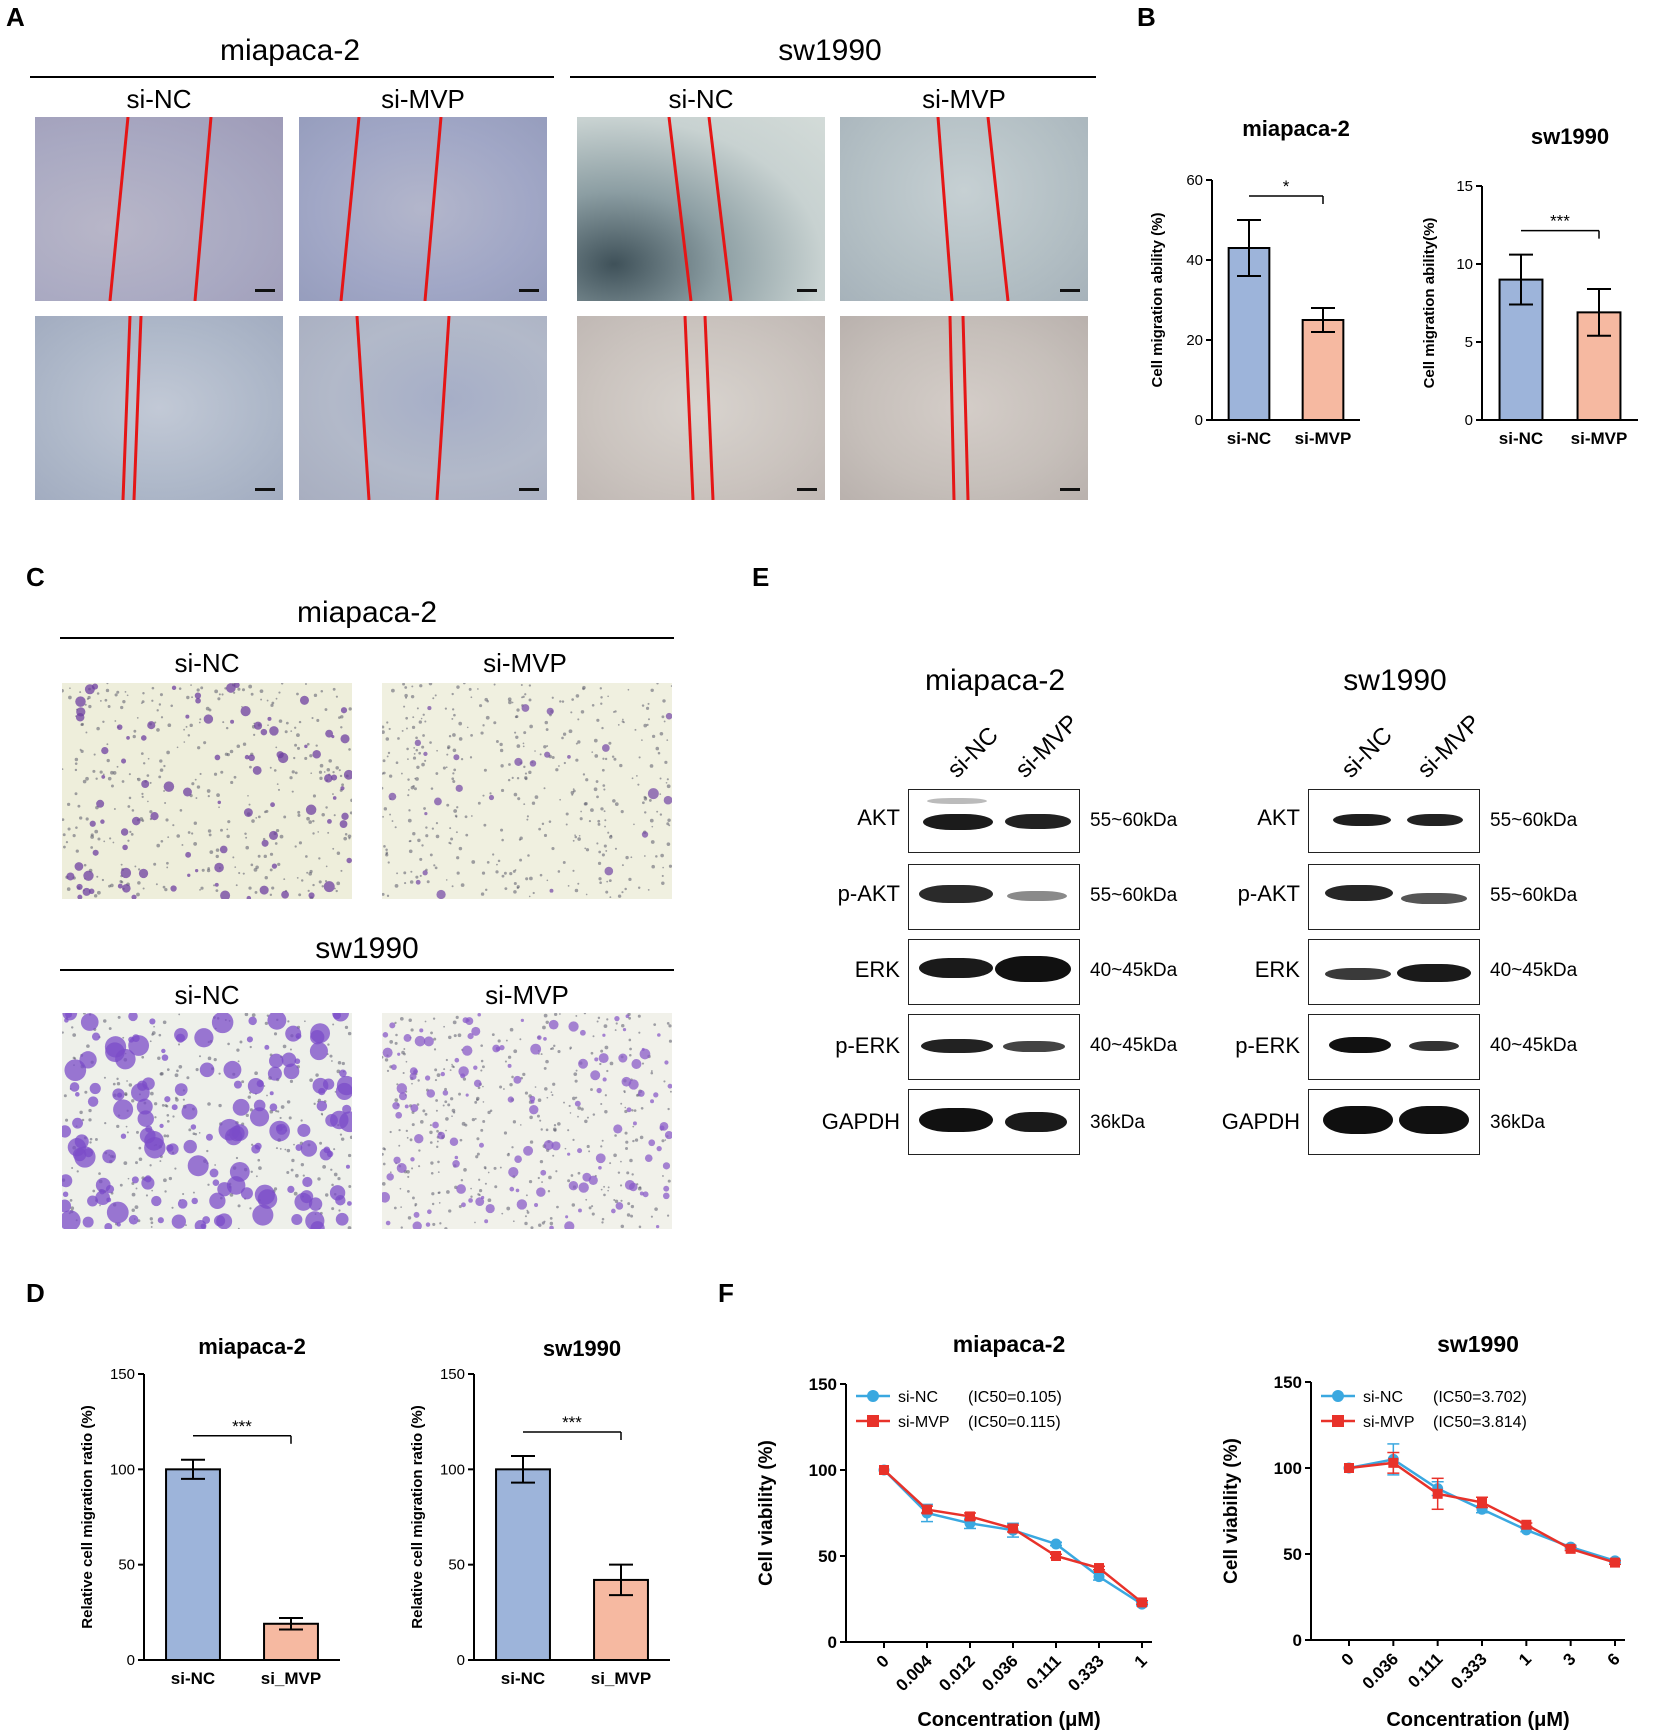 The height and width of the screenshot is (1734, 1654). What do you see at coordinates (701, 408) in the screenshot?
I see `wound-image-sw1990-sinc-24h` at bounding box center [701, 408].